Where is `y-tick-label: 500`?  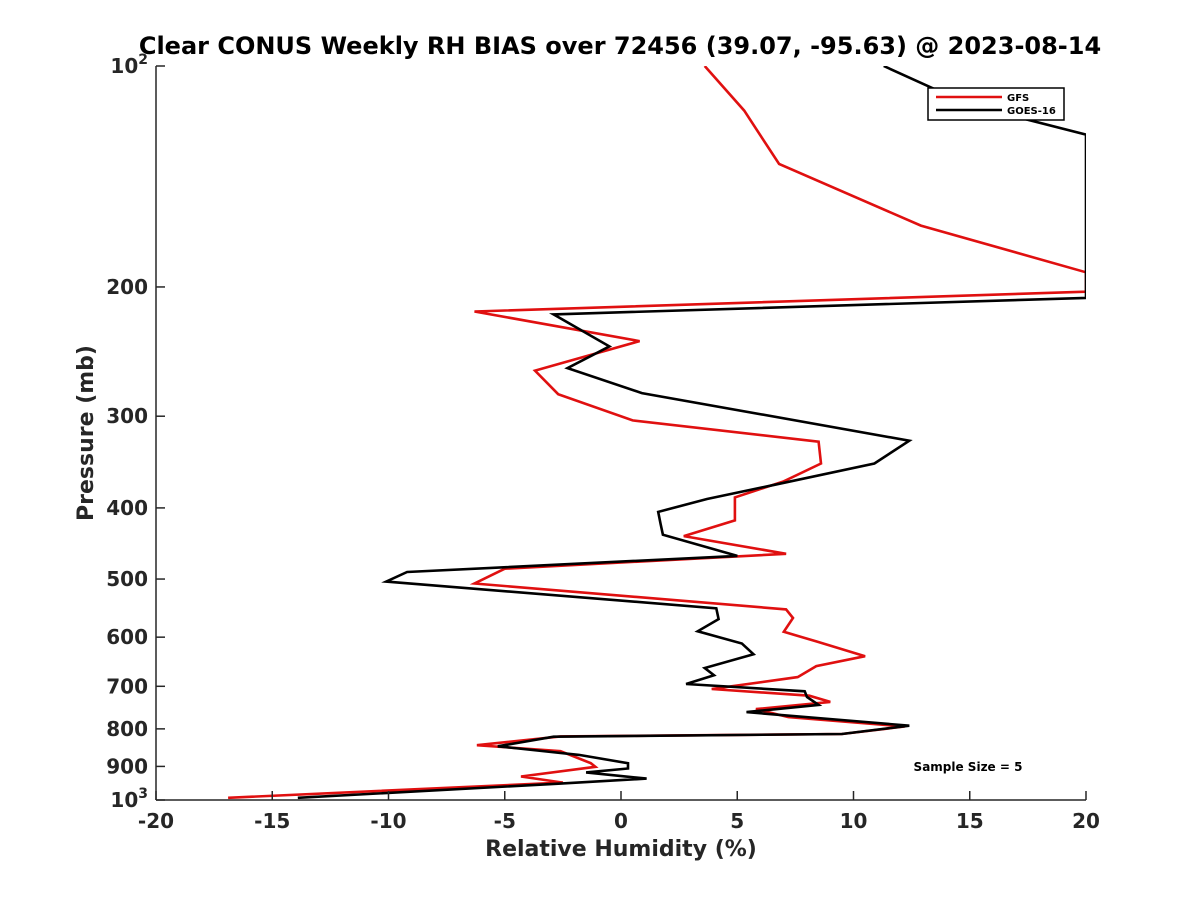
y-tick-label: 500 is located at coordinates (127, 579).